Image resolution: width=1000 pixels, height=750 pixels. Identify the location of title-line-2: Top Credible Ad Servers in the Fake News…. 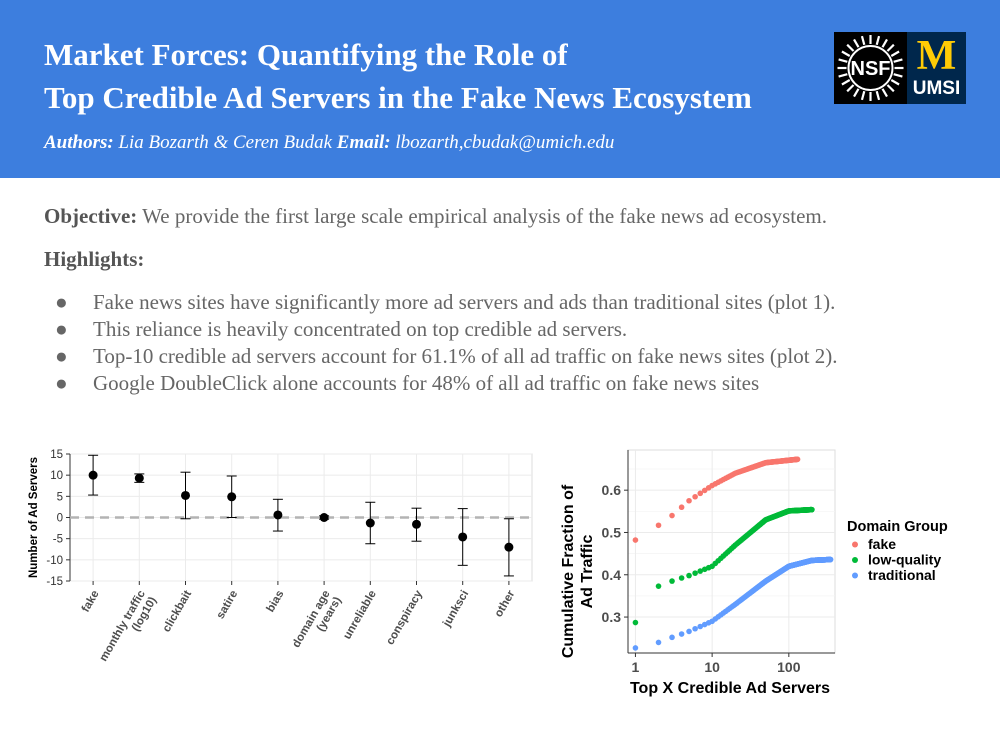
(398, 97).